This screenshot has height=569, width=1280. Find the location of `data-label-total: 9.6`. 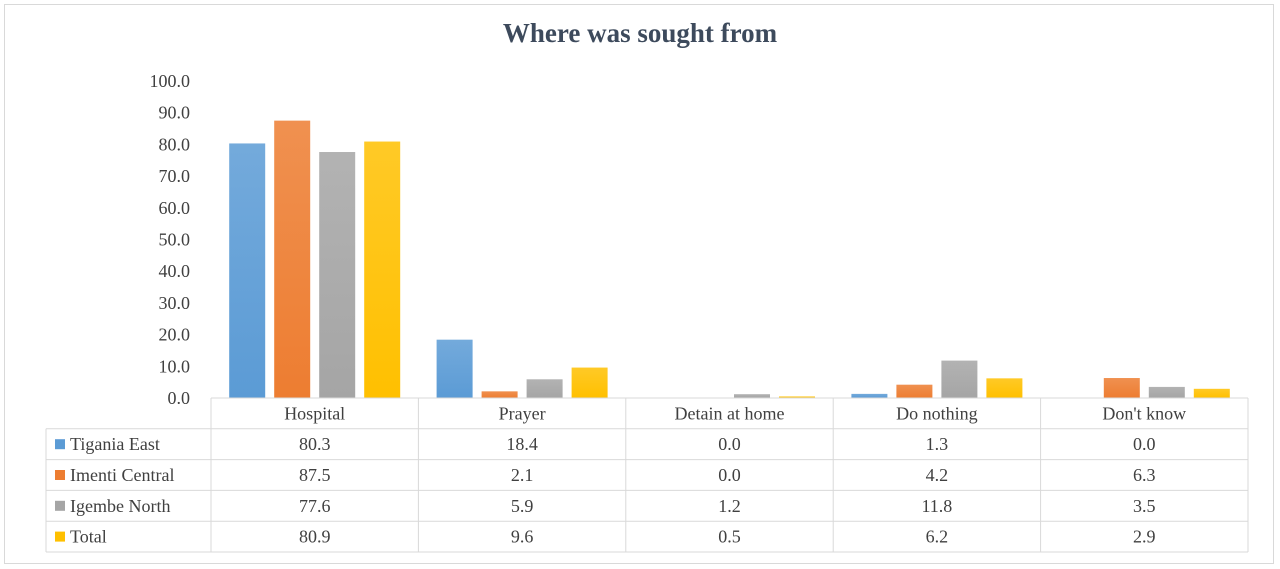

data-label-total: 9.6 is located at coordinates (522, 537).